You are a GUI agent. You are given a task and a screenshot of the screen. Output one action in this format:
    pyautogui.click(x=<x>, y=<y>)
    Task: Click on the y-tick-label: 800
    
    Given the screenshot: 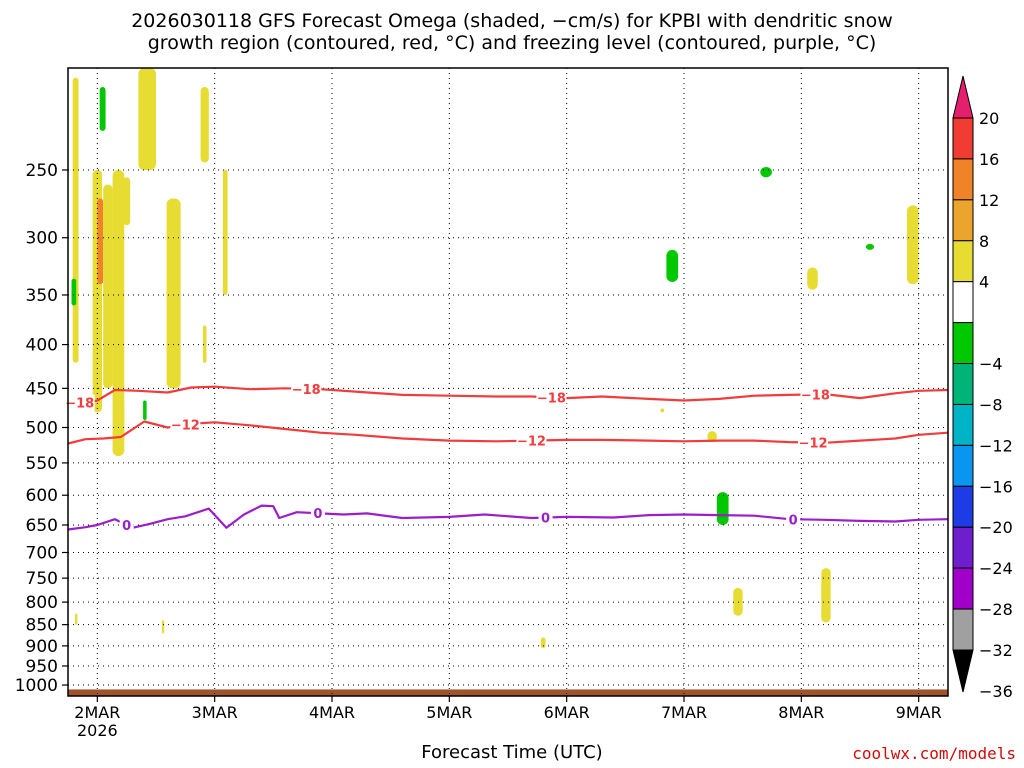 What is the action you would take?
    pyautogui.click(x=42, y=603)
    